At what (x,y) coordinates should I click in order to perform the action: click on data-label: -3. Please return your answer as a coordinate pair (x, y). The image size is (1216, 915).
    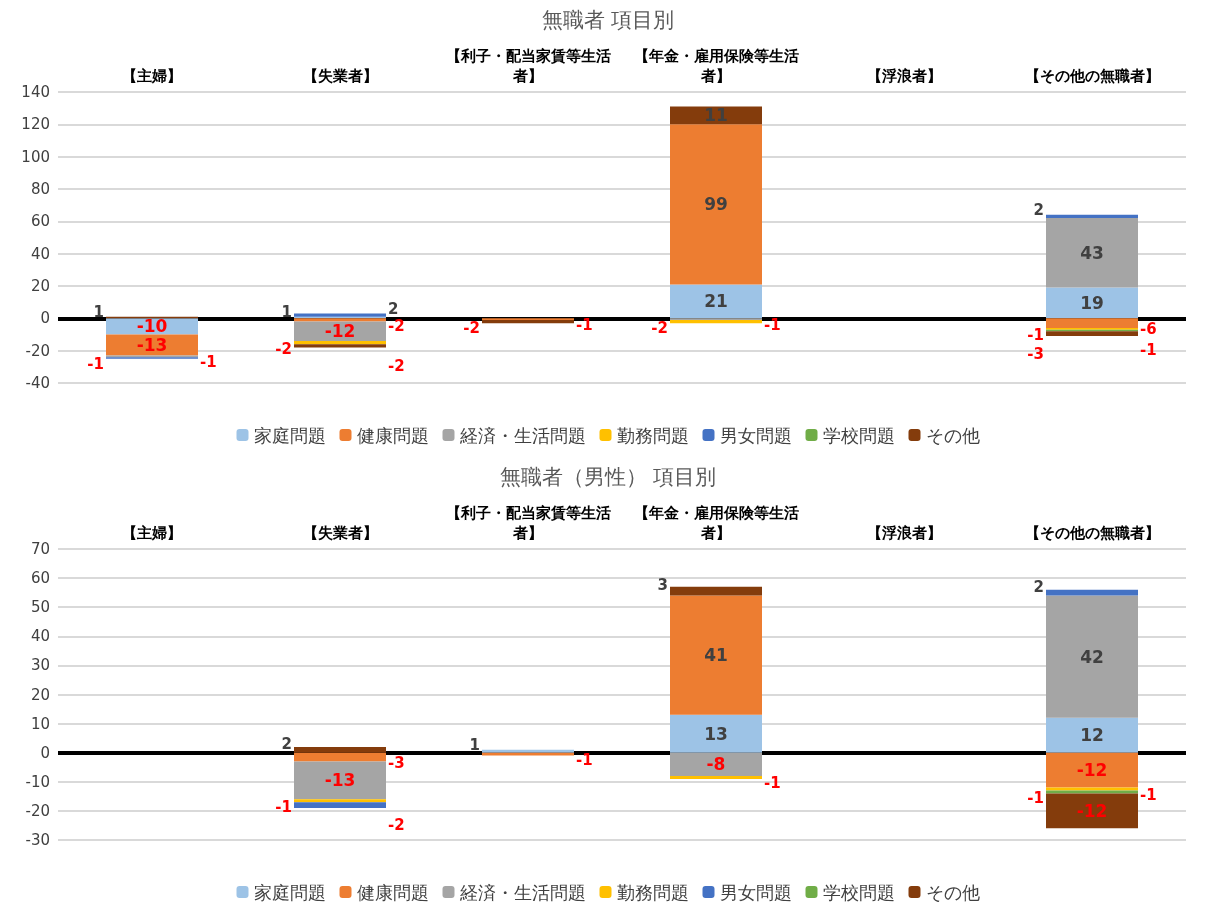
    Looking at the image, I should click on (396, 763).